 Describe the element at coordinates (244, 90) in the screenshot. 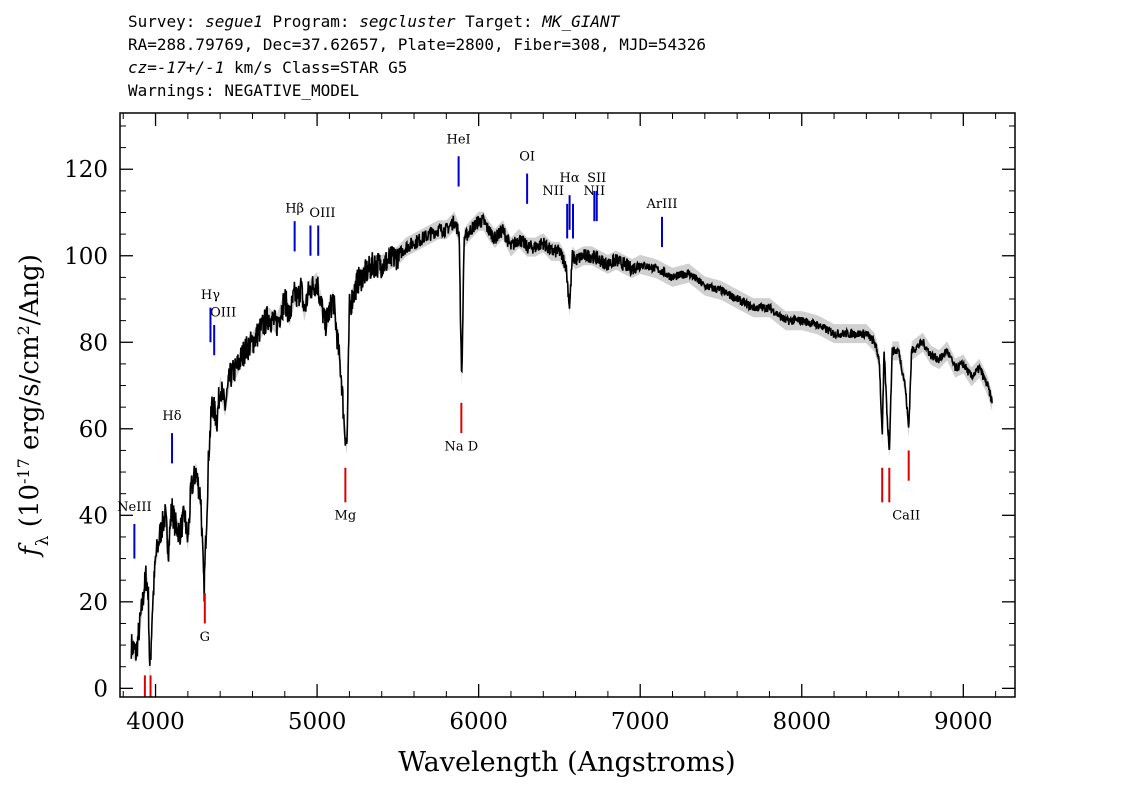

I see `header-segment: Warnings: NEGATIVE_MODEL` at that location.